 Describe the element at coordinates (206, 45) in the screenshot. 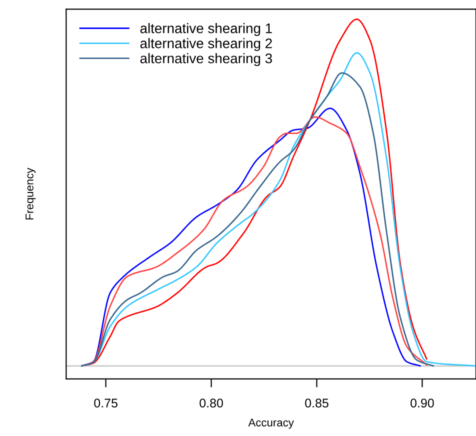

I see `legend-label: alternative shearing 2` at that location.